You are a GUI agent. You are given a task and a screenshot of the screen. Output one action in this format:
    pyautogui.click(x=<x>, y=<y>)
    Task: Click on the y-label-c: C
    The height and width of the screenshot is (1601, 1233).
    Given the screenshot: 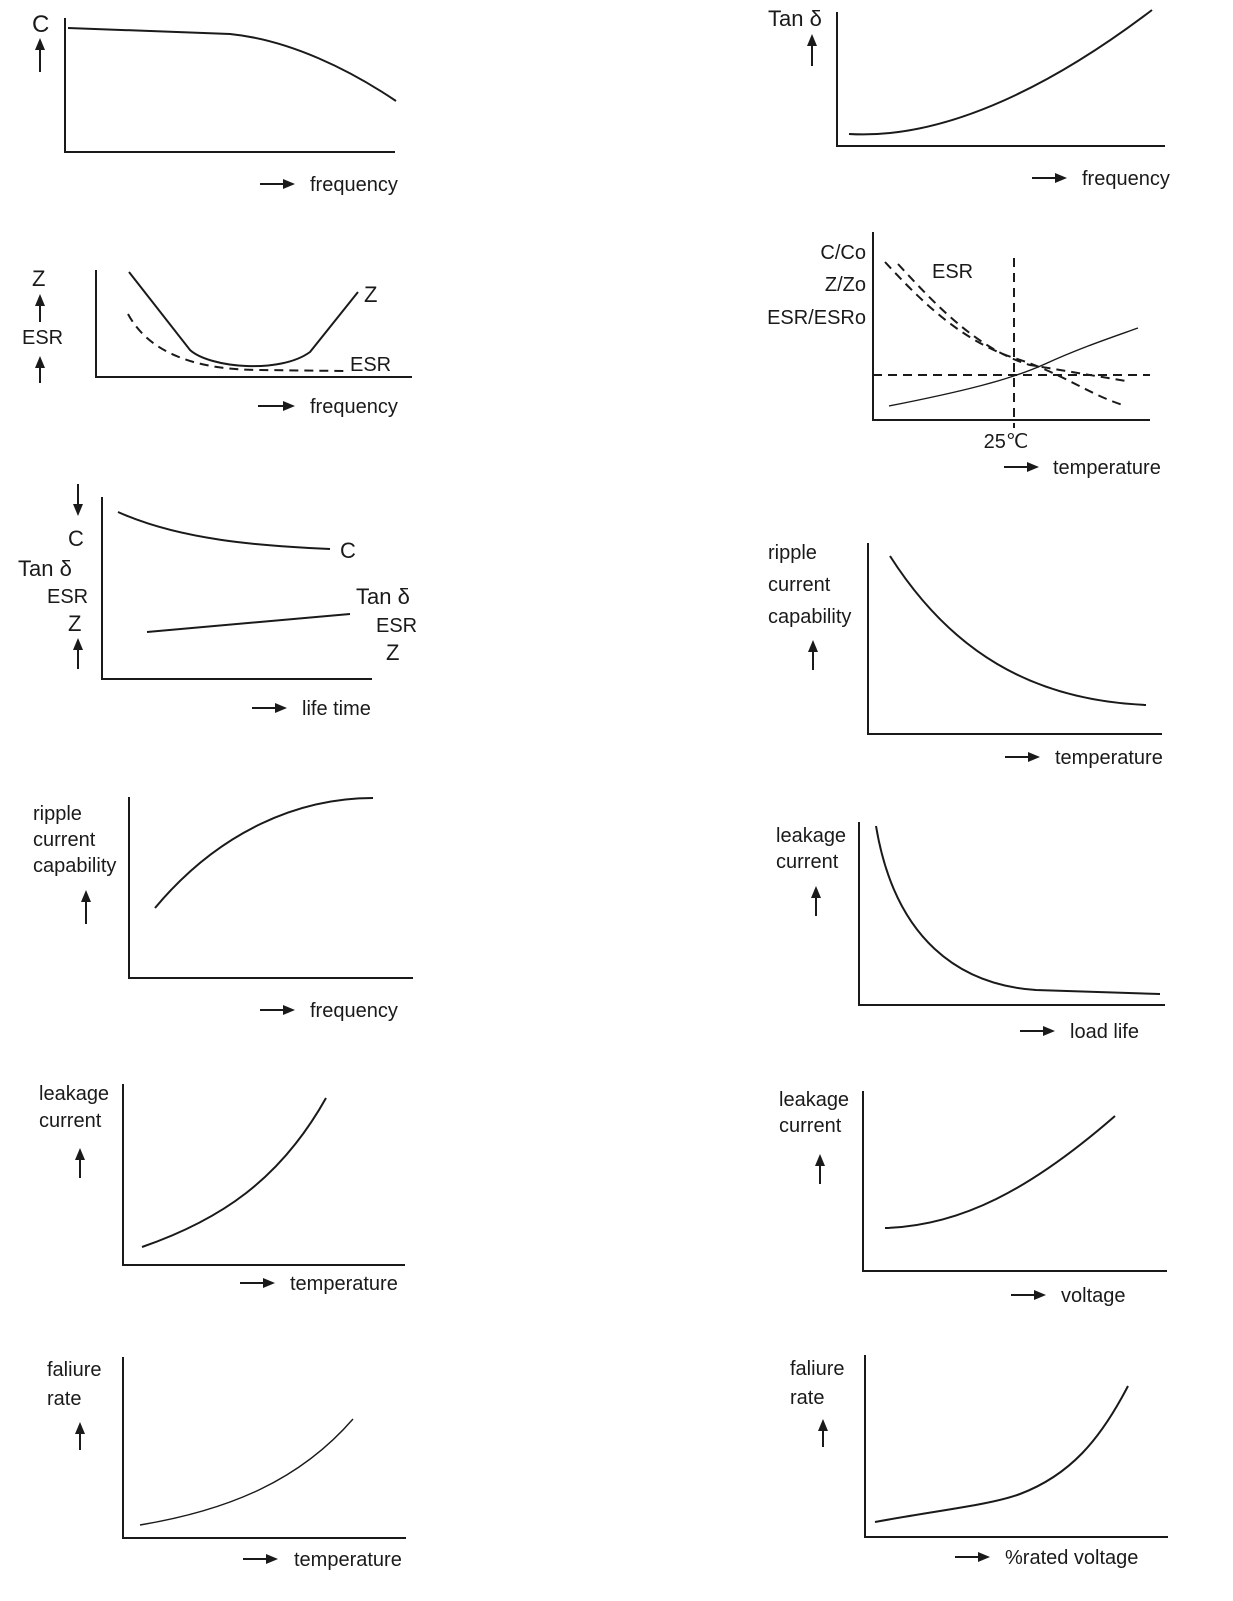 What is the action you would take?
    pyautogui.click(x=76, y=538)
    